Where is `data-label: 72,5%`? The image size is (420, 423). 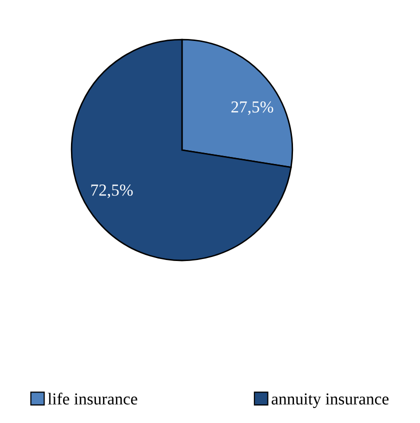
data-label: 72,5% is located at coordinates (112, 191).